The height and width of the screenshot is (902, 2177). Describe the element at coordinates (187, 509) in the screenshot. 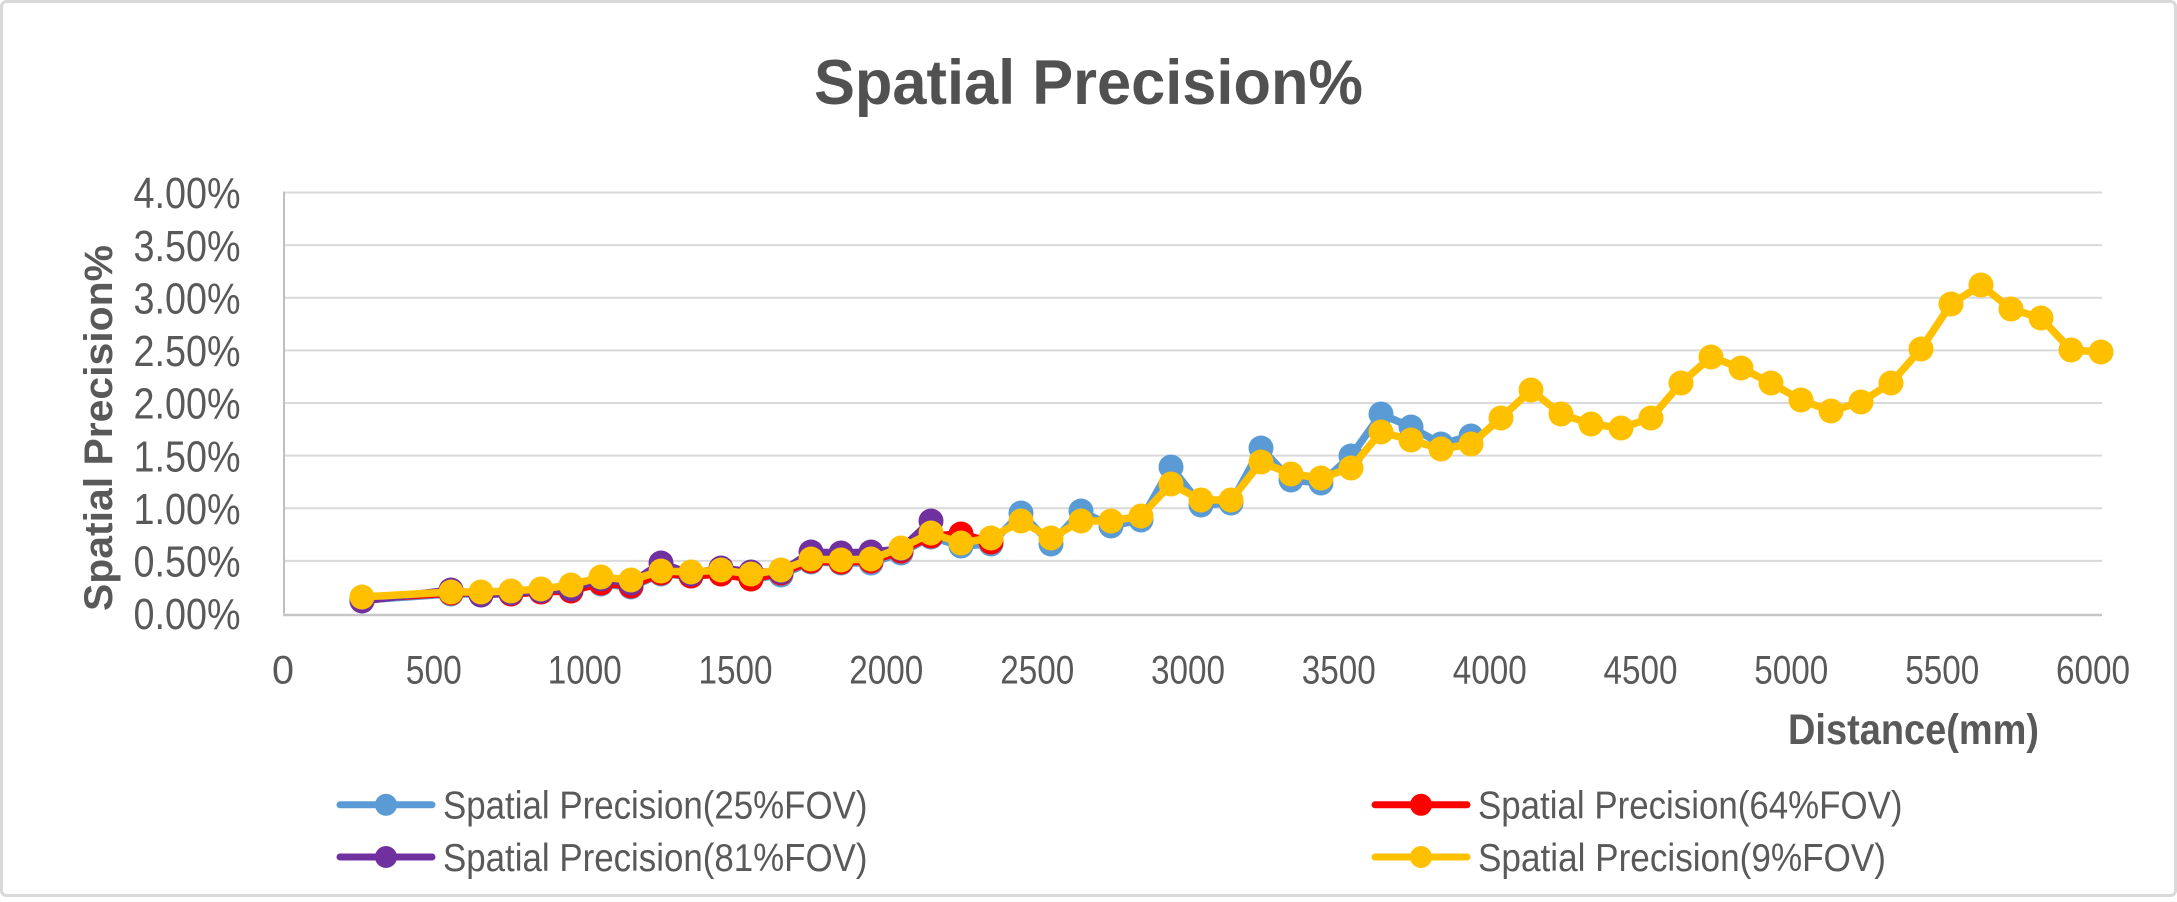

I see `svg-text: 1.00%` at that location.